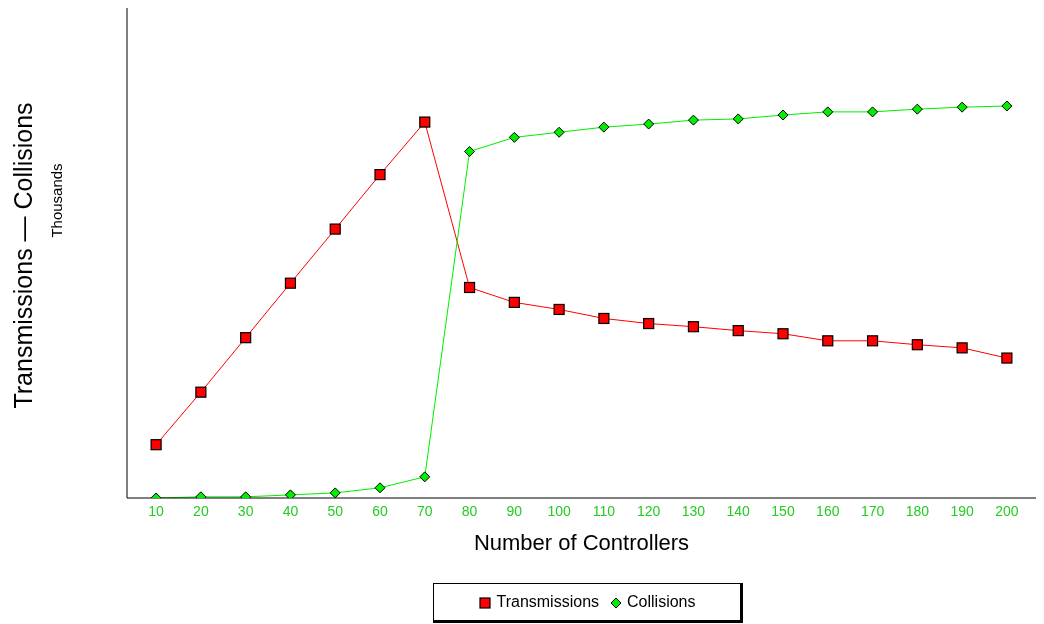 This screenshot has height=624, width=1044. What do you see at coordinates (514, 510) in the screenshot?
I see `x-tick-label: 90` at bounding box center [514, 510].